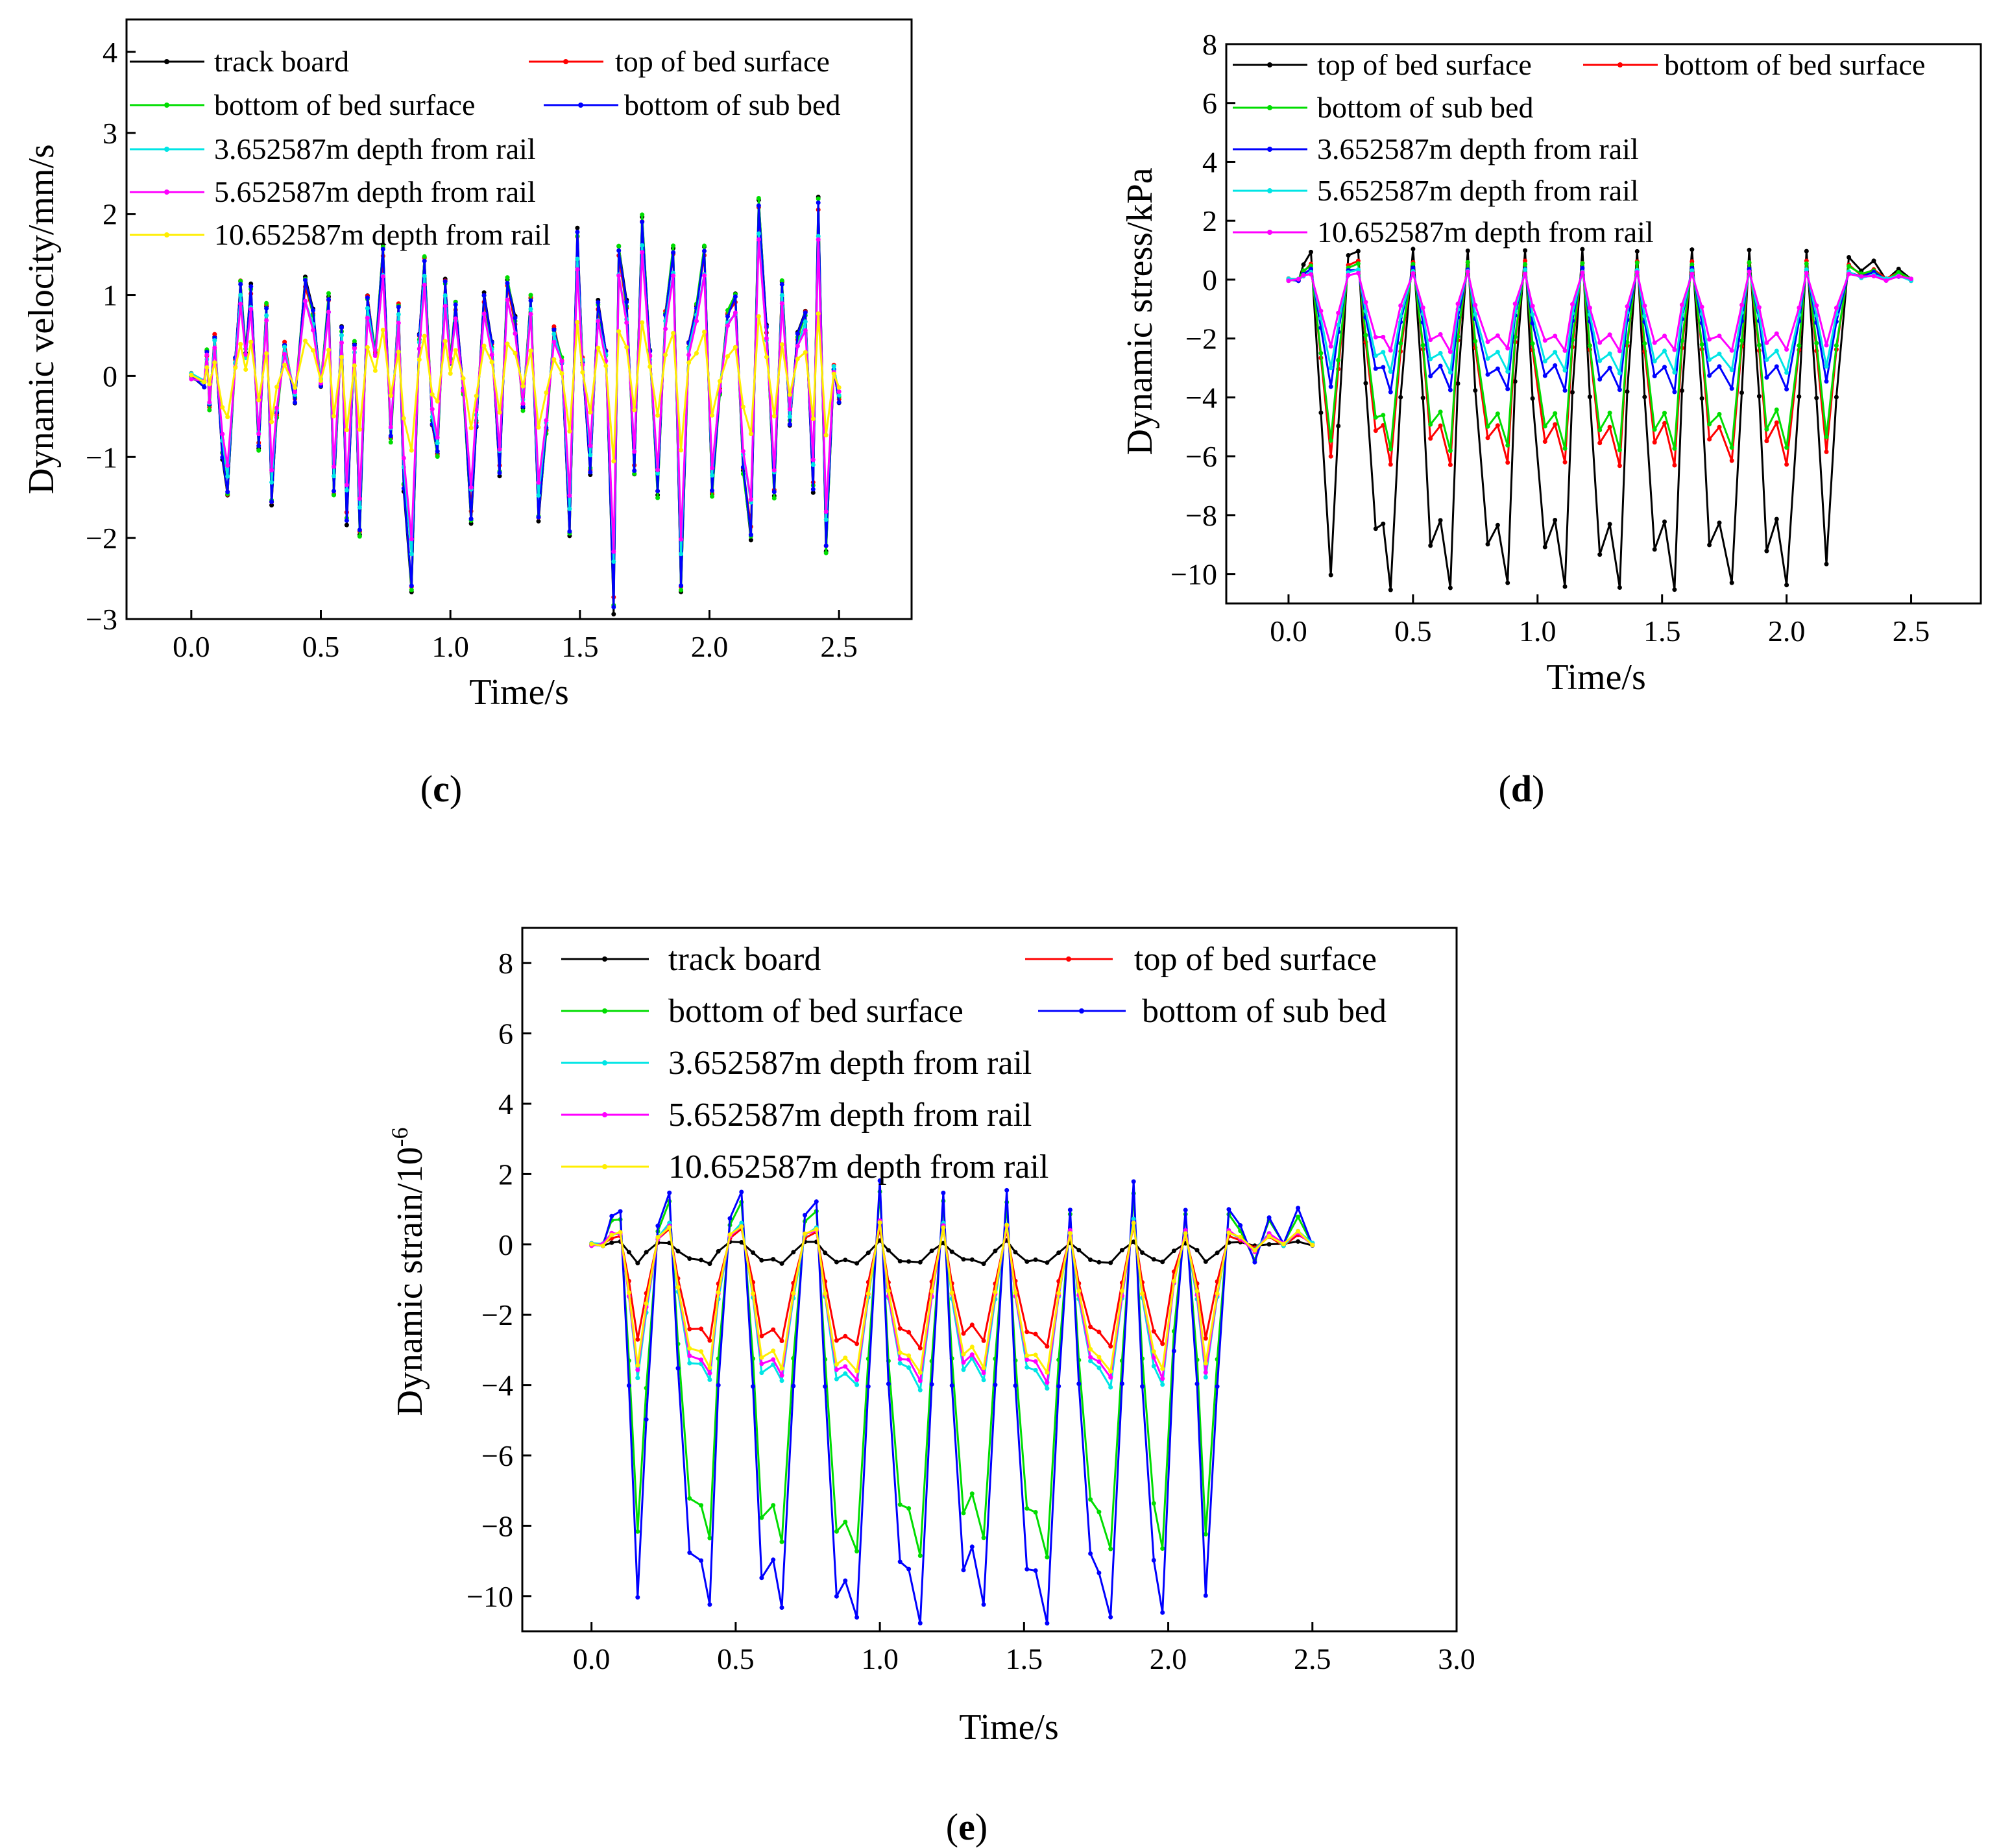 This screenshot has height=1848, width=1999. What do you see at coordinates (1140, 311) in the screenshot?
I see `chart-d-ylabel: Dynamic stress/kPa` at bounding box center [1140, 311].